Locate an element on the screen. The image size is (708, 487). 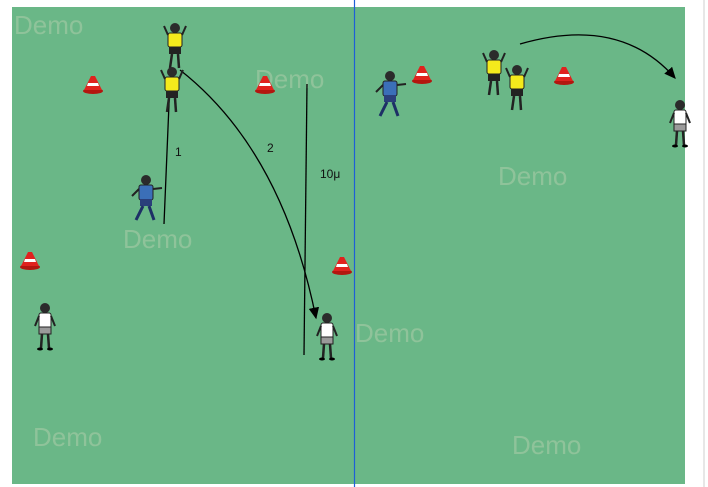
pass-label-2: 2 is located at coordinates (270, 148).